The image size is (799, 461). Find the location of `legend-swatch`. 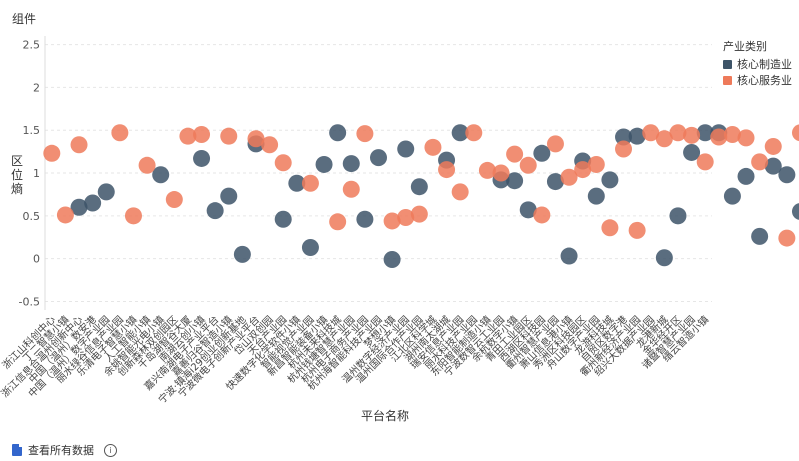

legend-swatch is located at coordinates (727, 80).